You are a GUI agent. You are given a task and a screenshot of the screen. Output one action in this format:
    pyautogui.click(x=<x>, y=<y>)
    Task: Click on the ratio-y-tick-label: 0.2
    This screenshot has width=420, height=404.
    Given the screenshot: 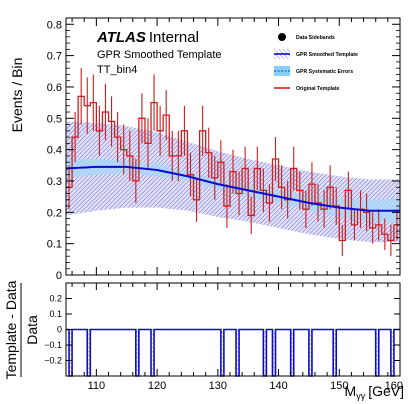 What is the action you would take?
    pyautogui.click(x=55, y=299)
    